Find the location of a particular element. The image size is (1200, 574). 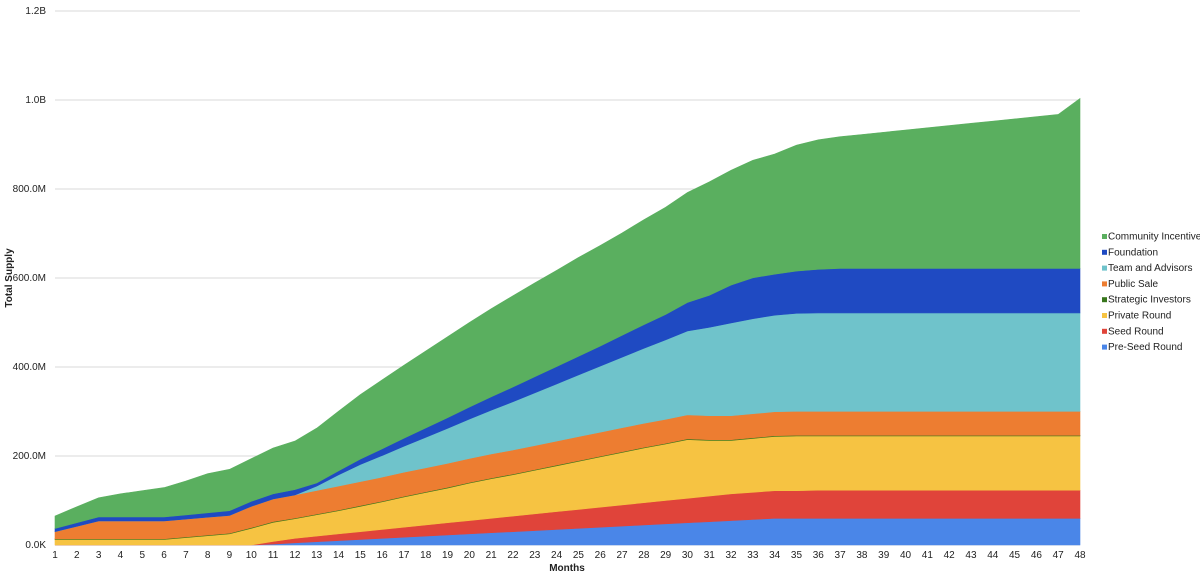

x-tick-label: 30 is located at coordinates (688, 555).